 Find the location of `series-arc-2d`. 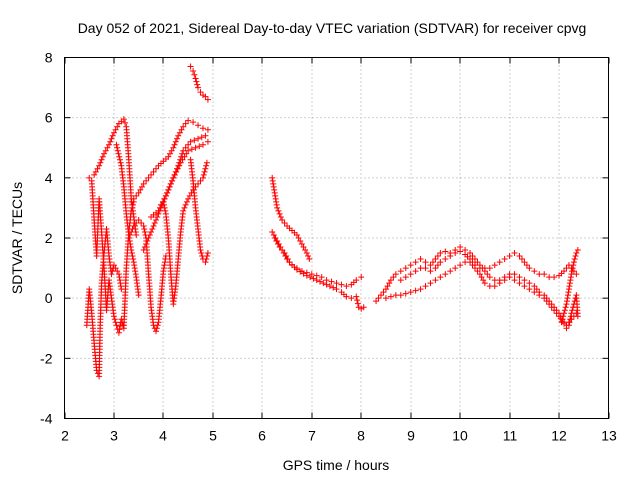

series-arc-2d is located at coordinates (183, 233).